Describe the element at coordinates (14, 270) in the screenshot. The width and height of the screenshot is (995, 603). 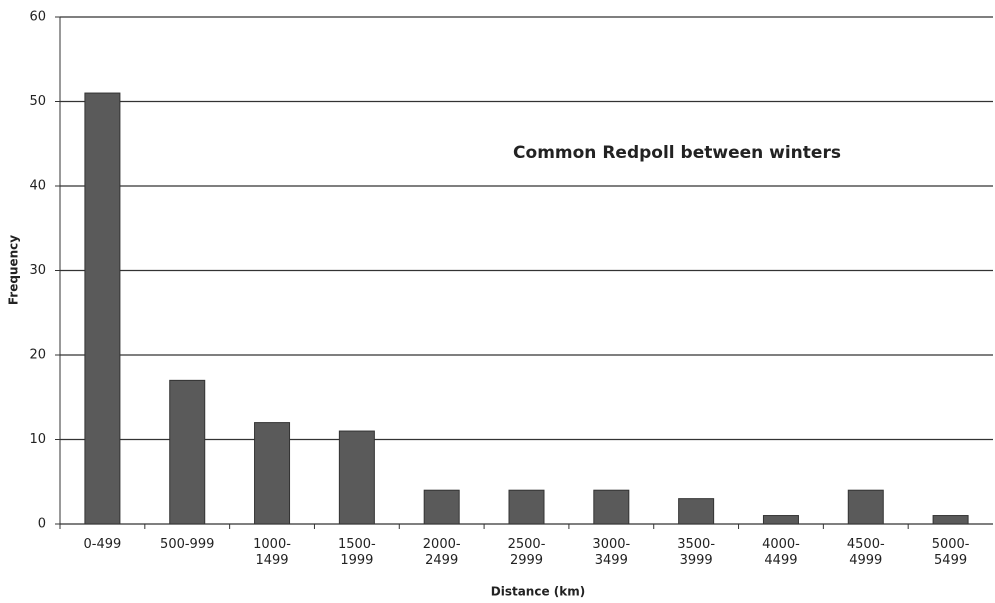
I see `y-axis-label: Frequency` at that location.